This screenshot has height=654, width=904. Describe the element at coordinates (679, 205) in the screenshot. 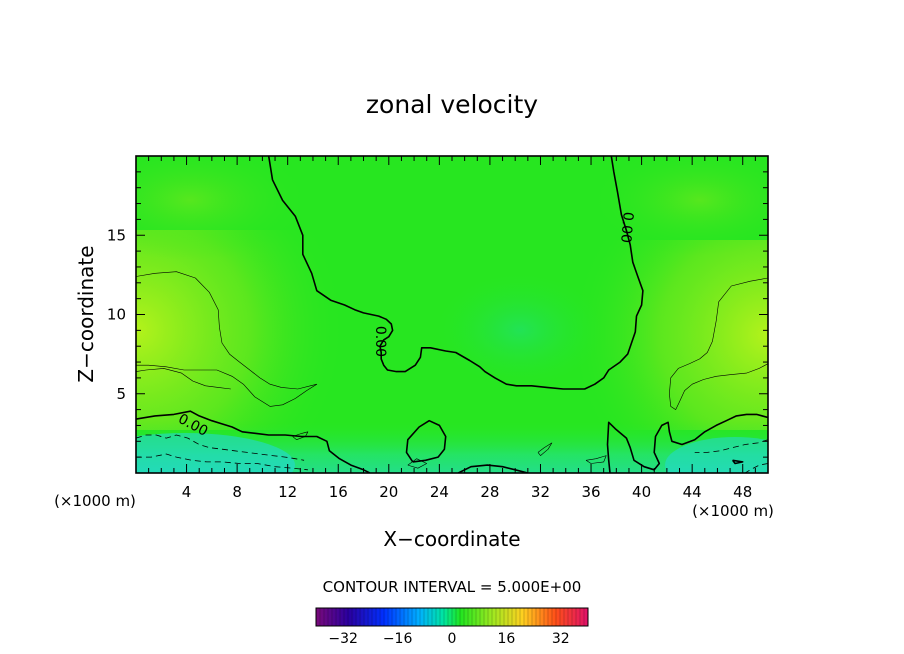

I see `field-soft-upper-right` at that location.